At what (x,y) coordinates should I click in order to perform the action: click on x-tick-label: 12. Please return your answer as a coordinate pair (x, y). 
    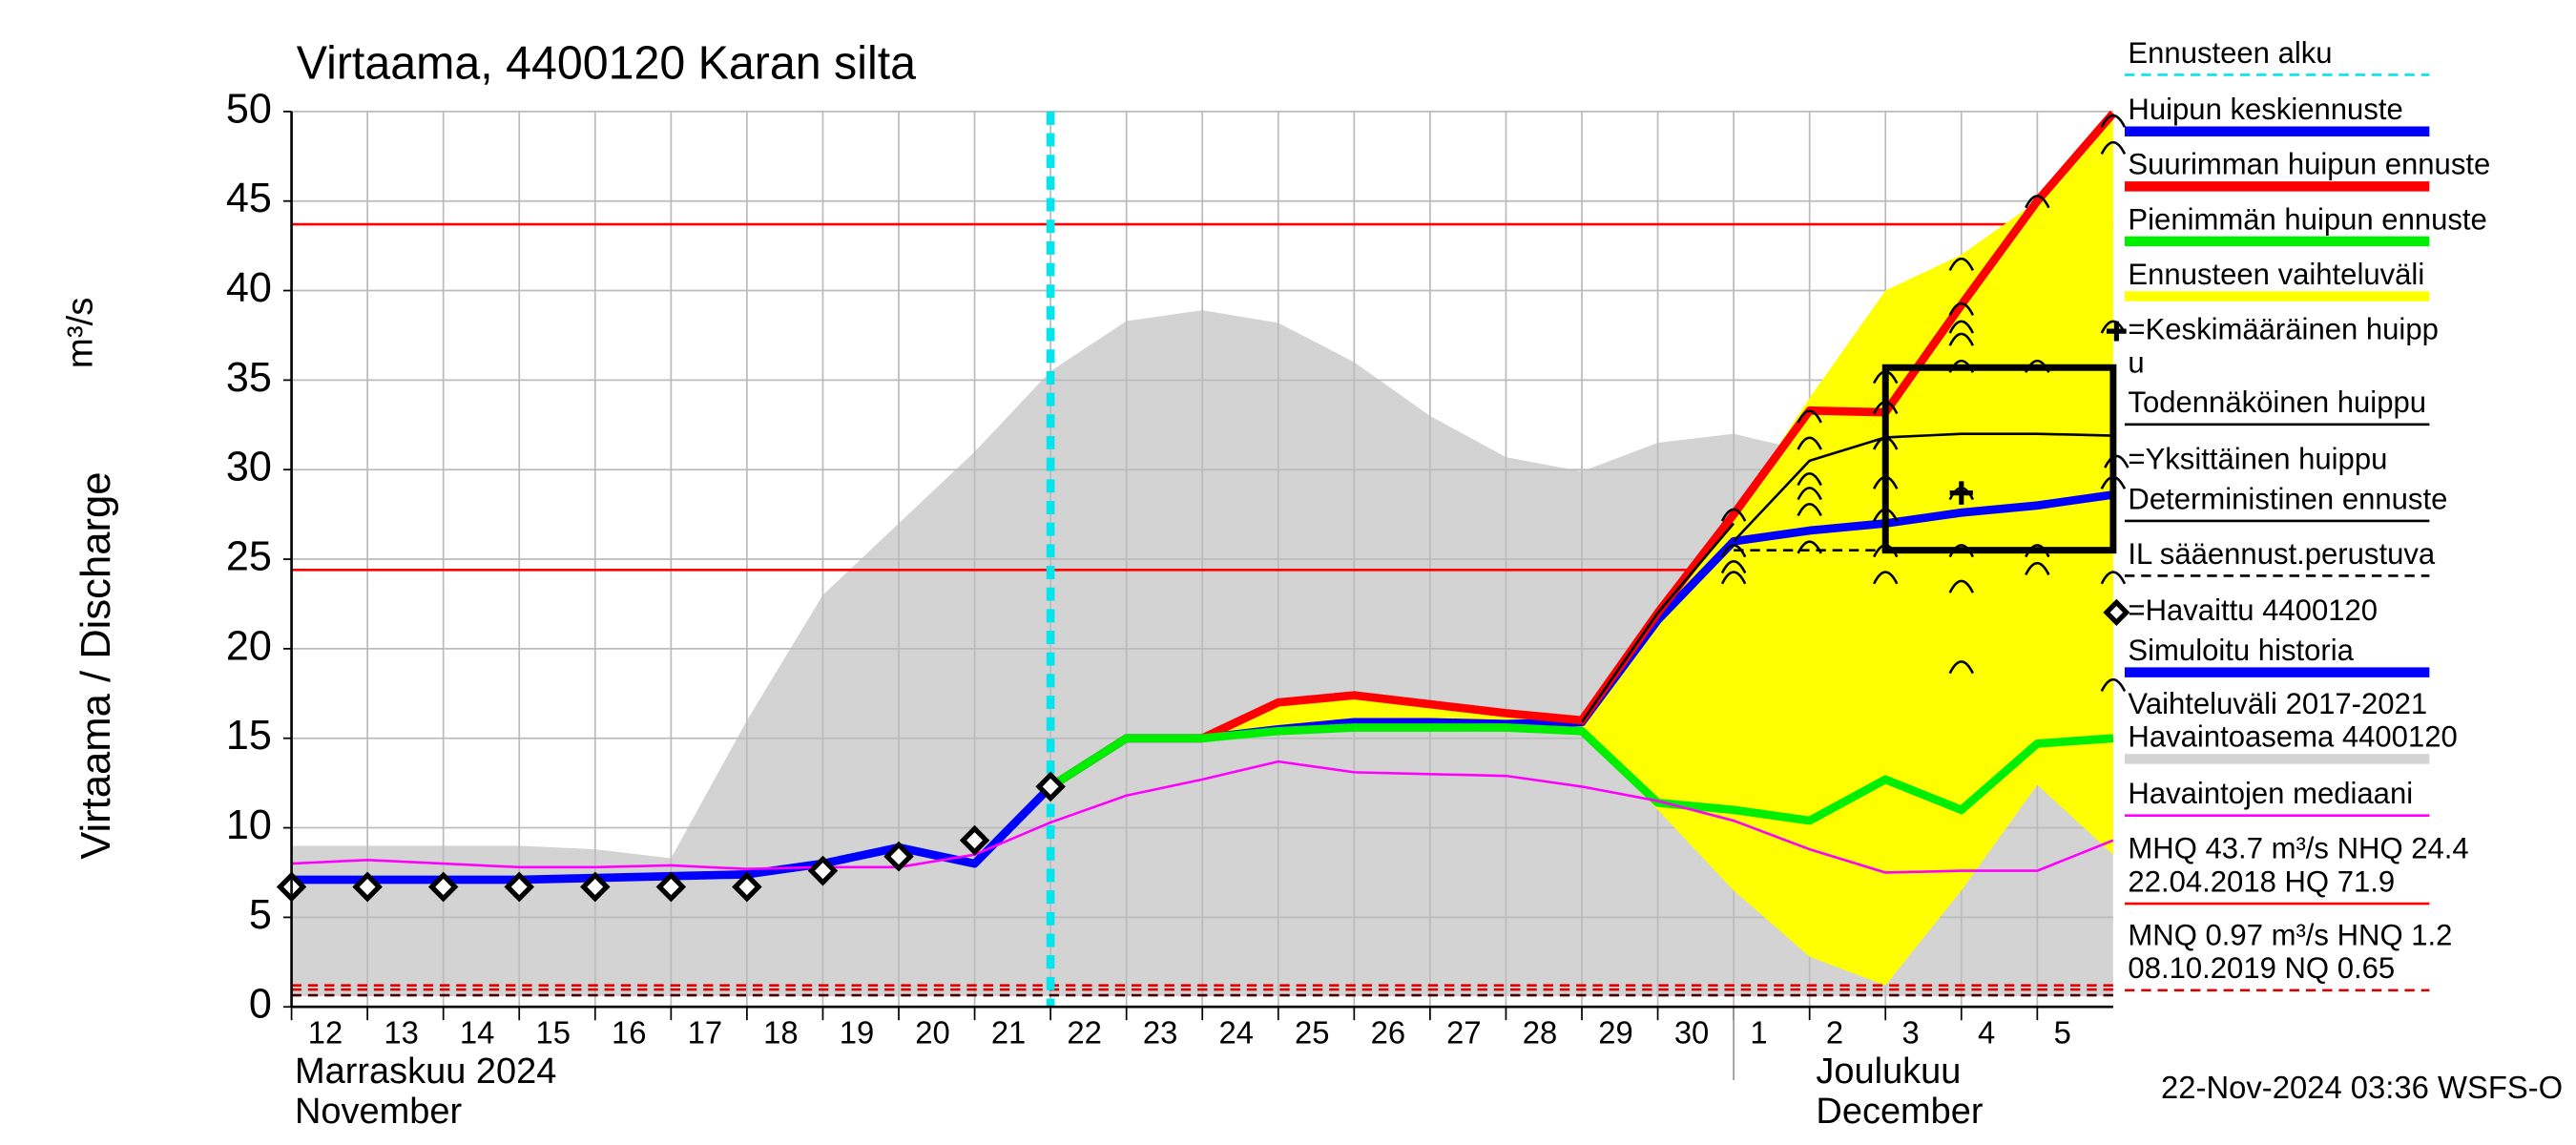
    Looking at the image, I should click on (325, 1032).